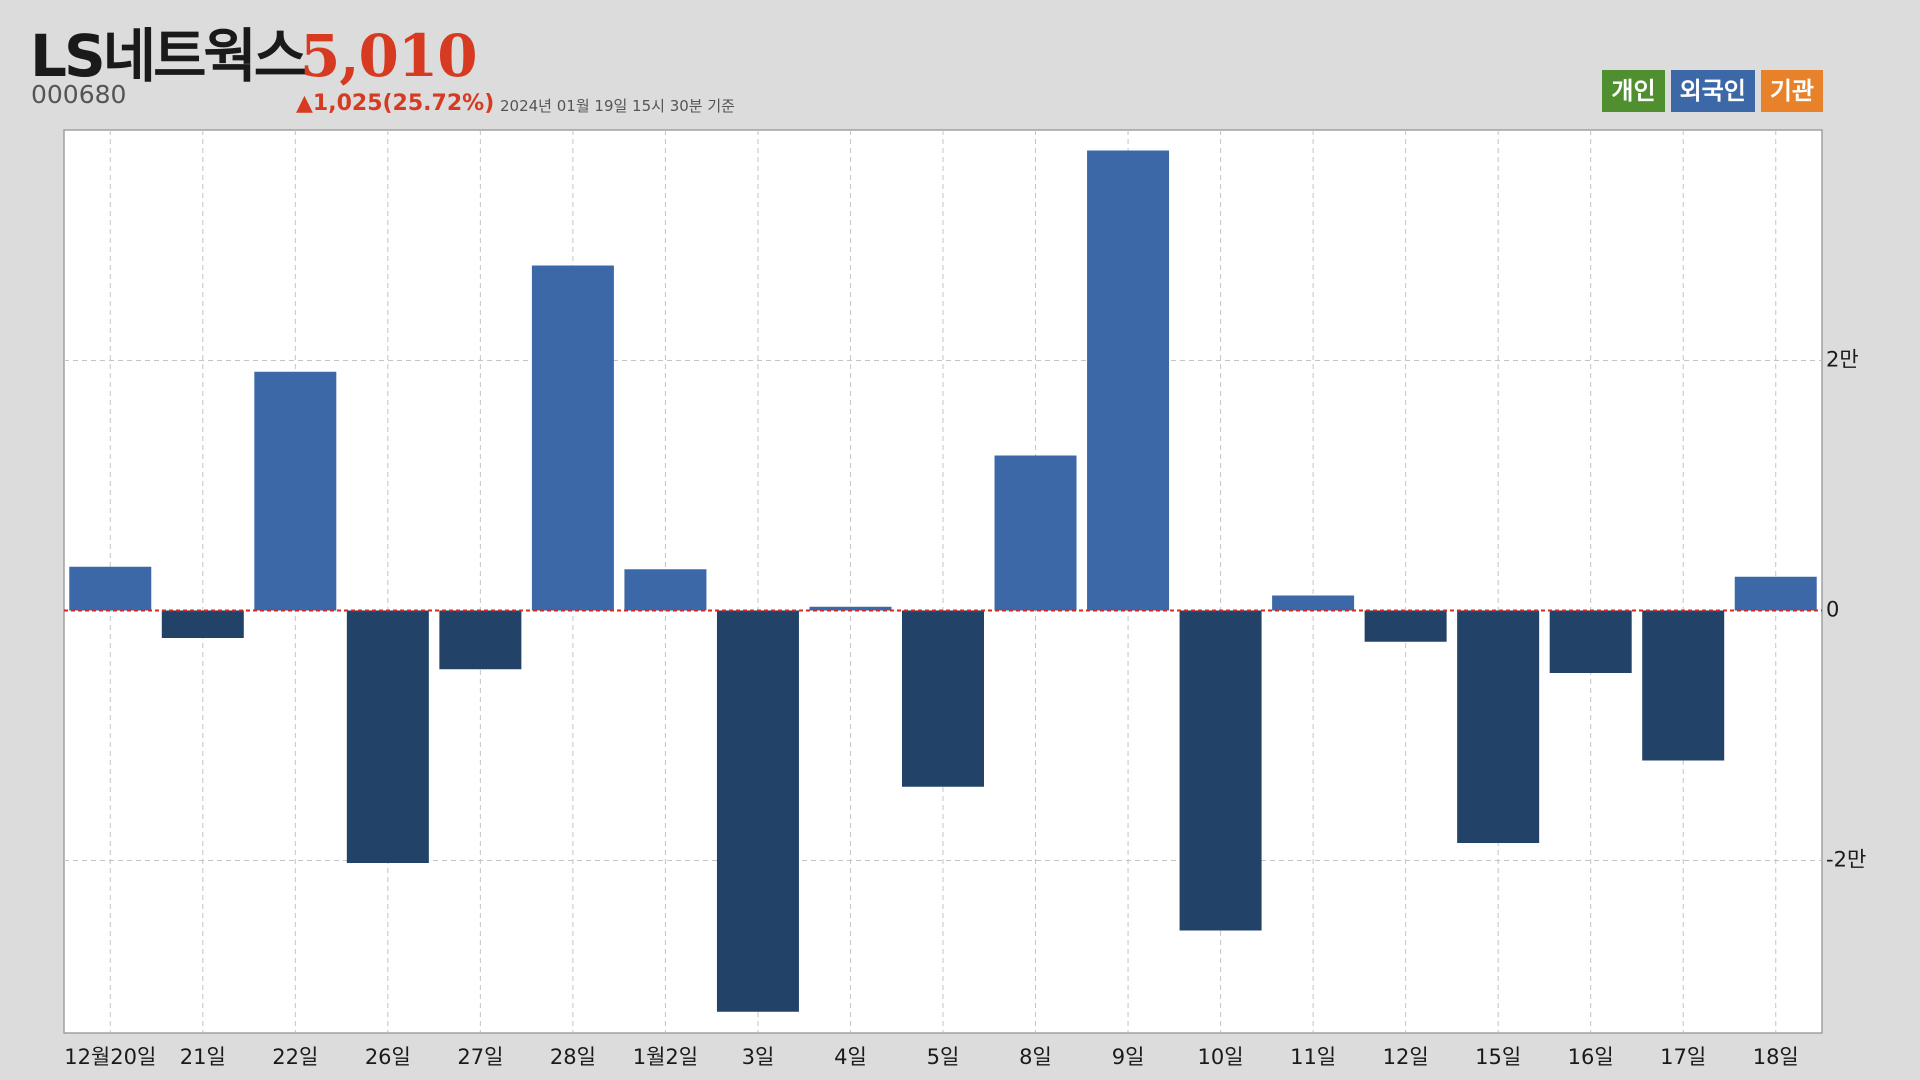 This screenshot has width=1920, height=1080. Describe the element at coordinates (1590, 642) in the screenshot. I see `bar-16일` at that location.